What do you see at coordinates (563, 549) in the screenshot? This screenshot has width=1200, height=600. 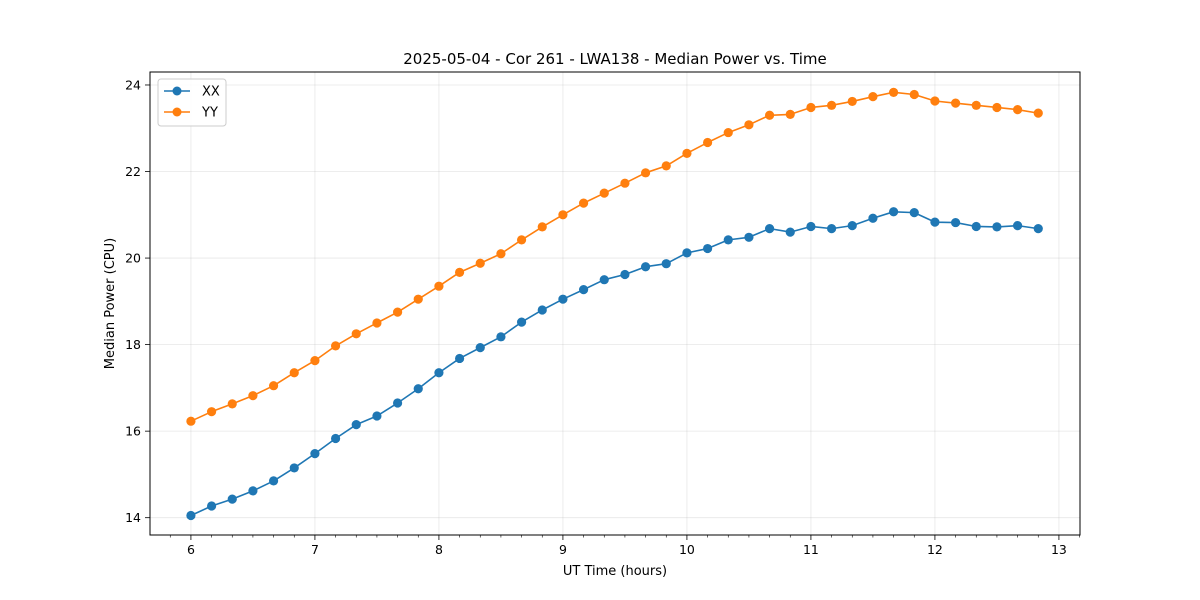 I see `x-tick-label: 9` at bounding box center [563, 549].